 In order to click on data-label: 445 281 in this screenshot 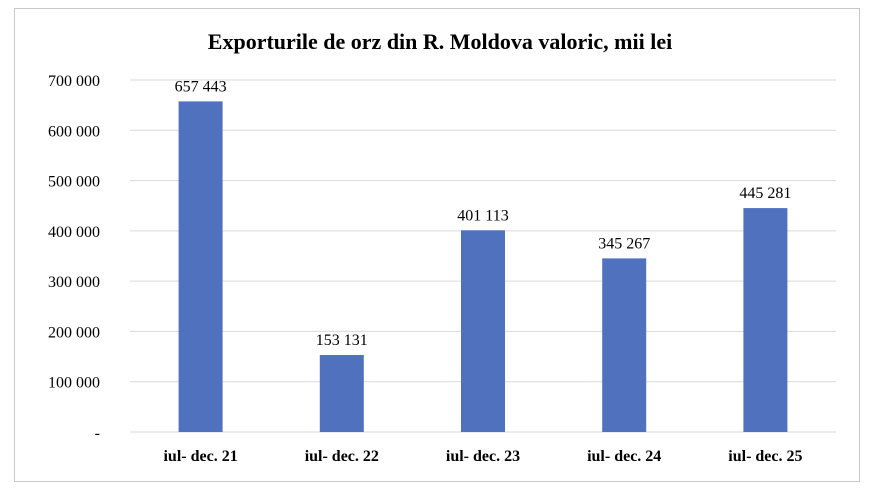, I will do `click(765, 193)`.